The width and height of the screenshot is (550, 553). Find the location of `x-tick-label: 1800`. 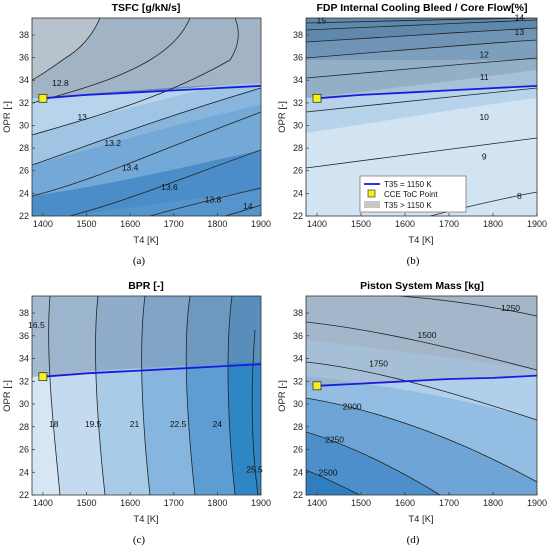

x-tick-label: 1800 is located at coordinates (493, 224).